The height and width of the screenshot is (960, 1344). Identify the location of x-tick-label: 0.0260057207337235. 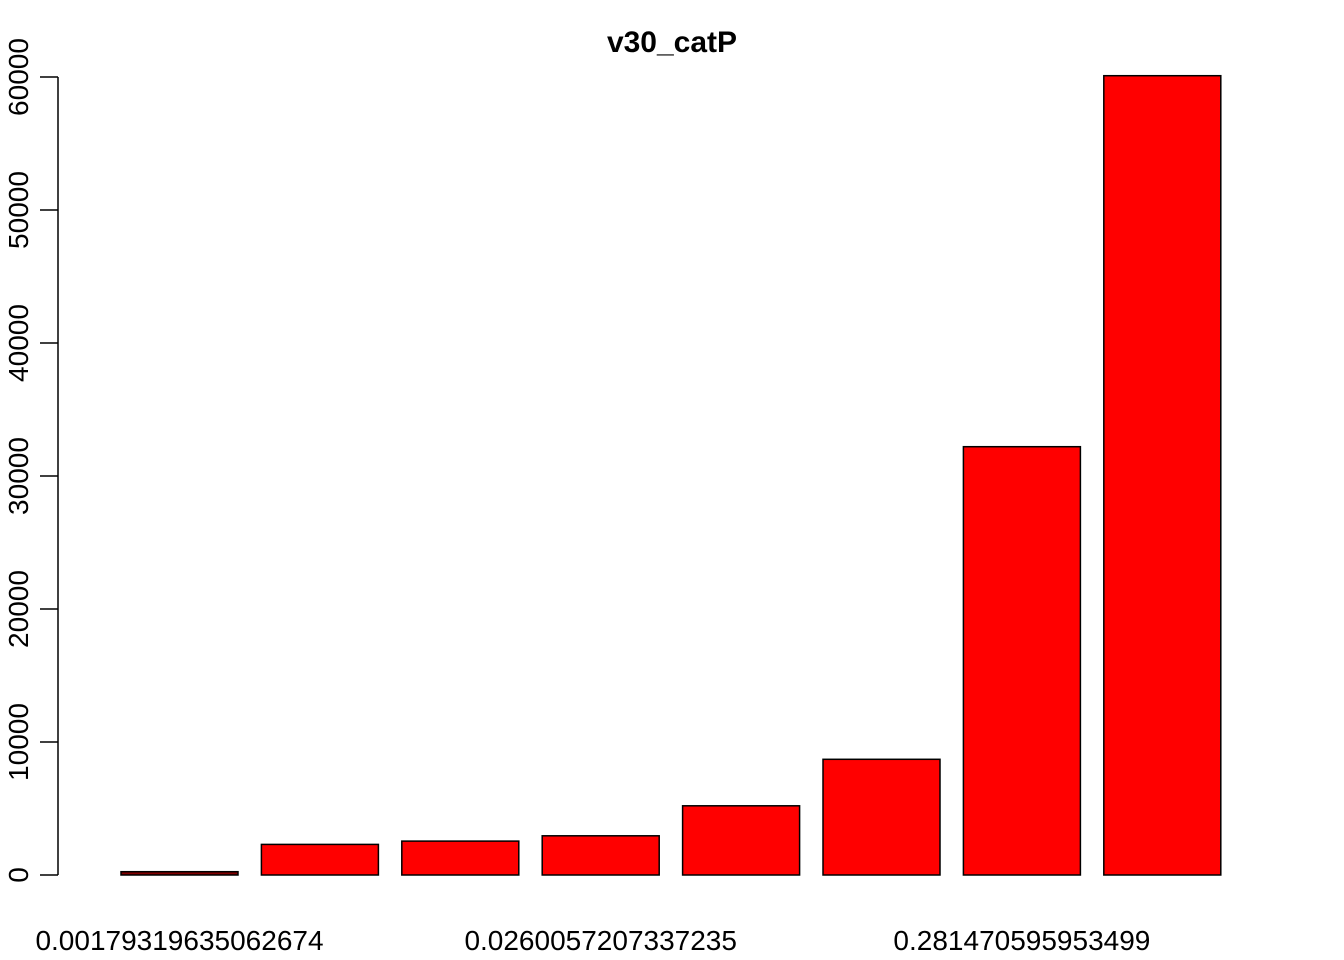
(600, 940).